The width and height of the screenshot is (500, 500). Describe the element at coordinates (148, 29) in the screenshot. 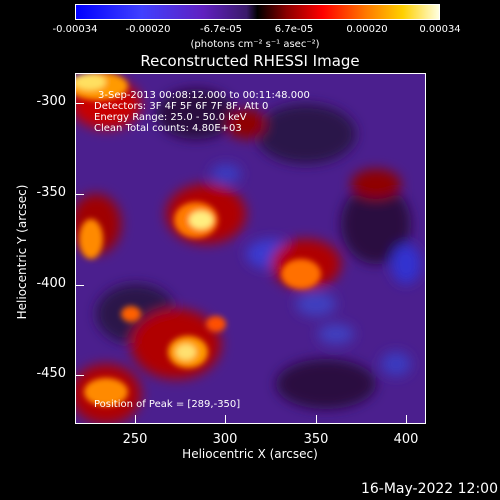

I see `colorbar-tick: -0.00020` at that location.